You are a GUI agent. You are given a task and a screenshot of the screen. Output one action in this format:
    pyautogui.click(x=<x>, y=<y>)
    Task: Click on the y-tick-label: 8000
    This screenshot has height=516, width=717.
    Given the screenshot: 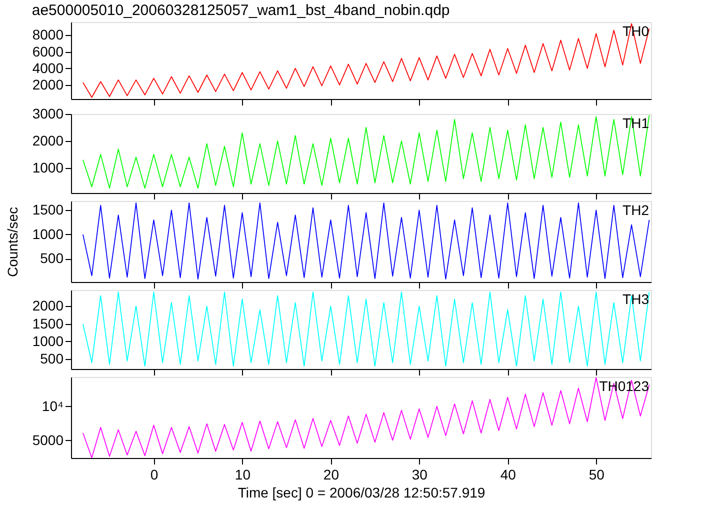 What is the action you would take?
    pyautogui.click(x=48, y=34)
    